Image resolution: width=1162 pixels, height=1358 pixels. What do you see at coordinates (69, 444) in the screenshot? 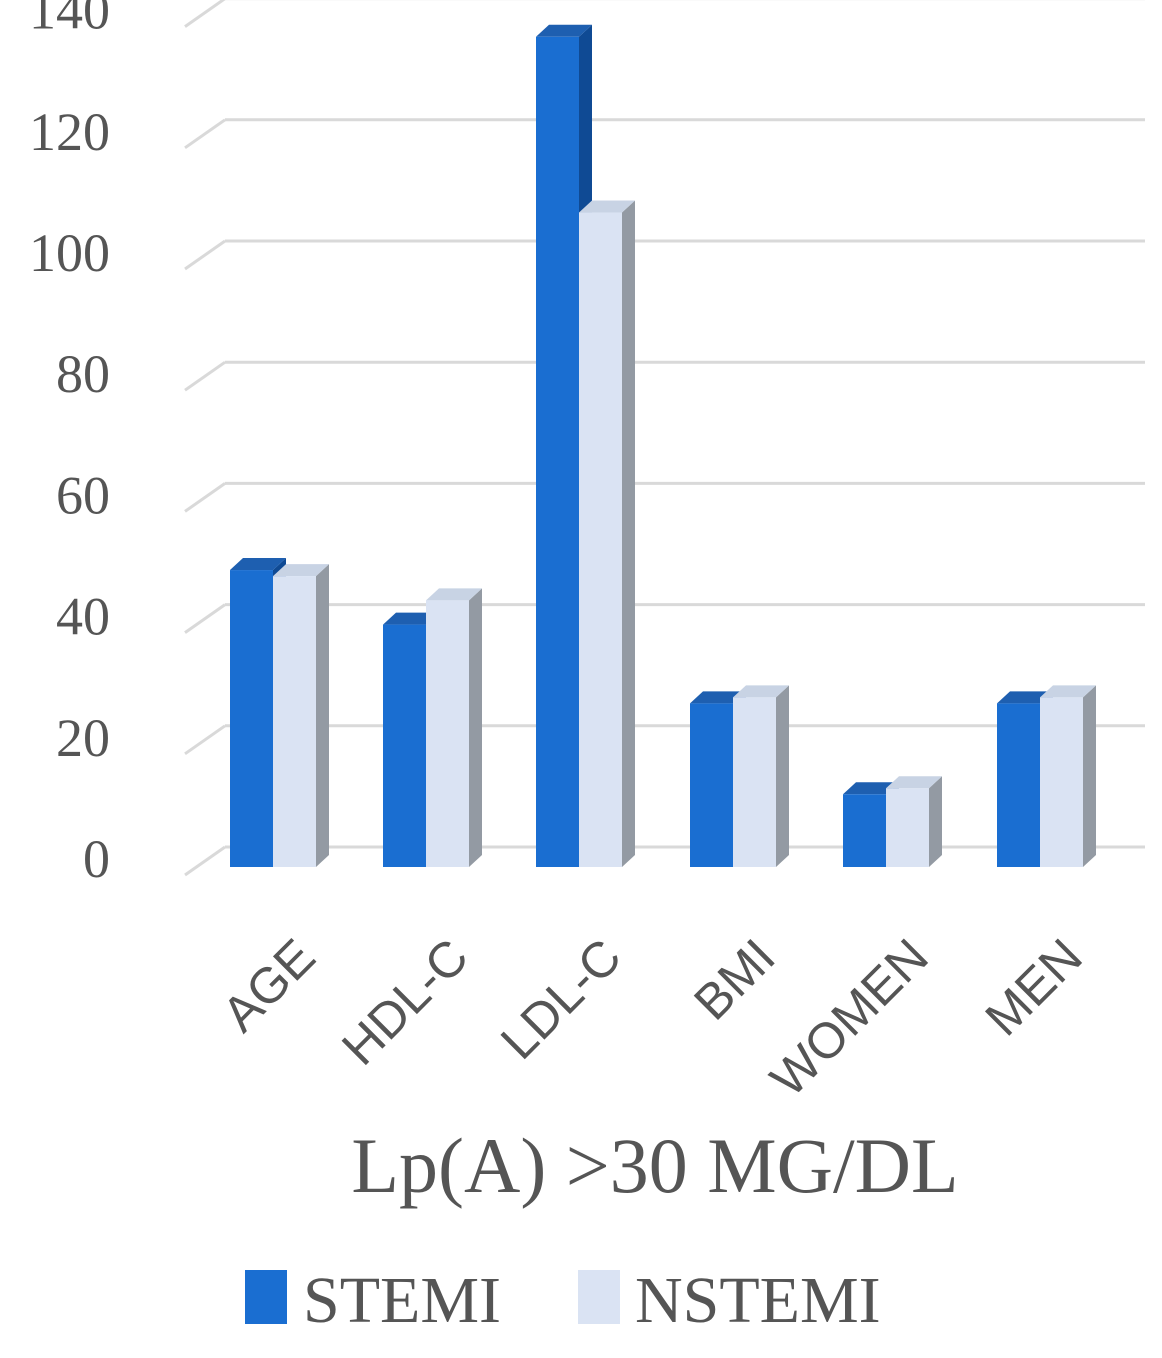
I see `y-axis-ticks: 0 20 40 60 80 100 120 140` at bounding box center [69, 444].